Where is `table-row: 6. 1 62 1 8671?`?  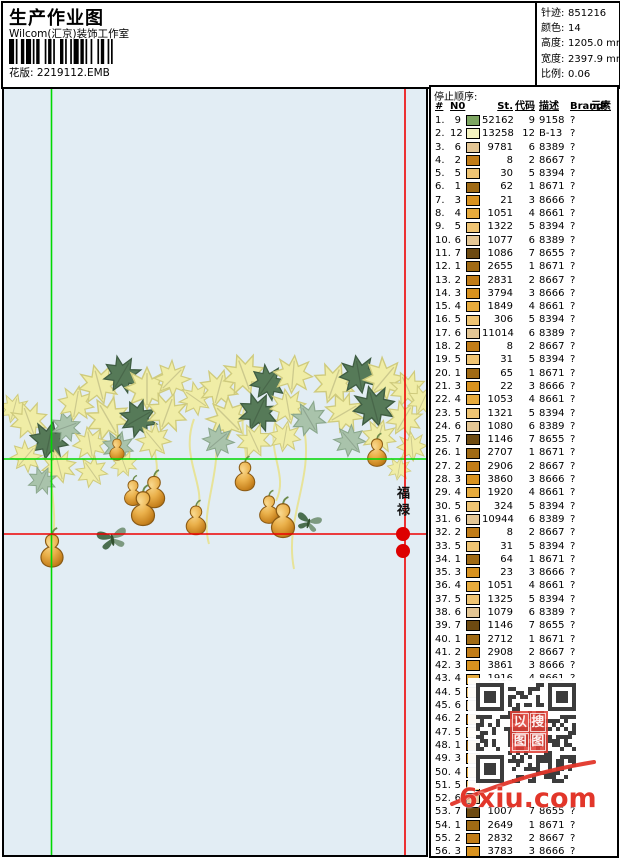 table-row: 6. 1 62 1 8671? is located at coordinates (505, 187).